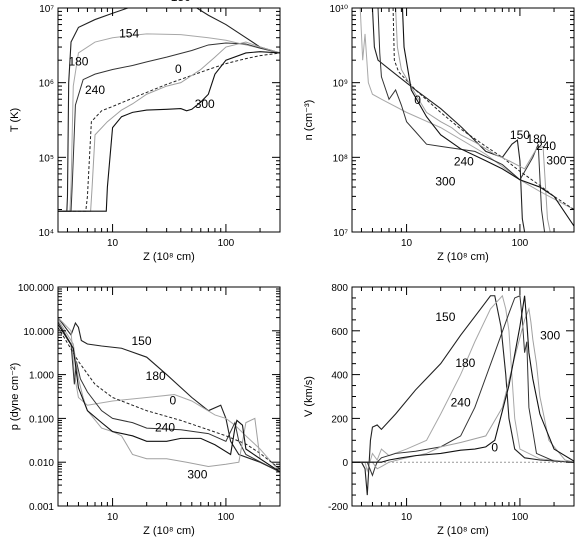 This screenshot has width=575, height=538. What do you see at coordinates (339, 376) in the screenshot?
I see `y-tick-label: 400` at bounding box center [339, 376].